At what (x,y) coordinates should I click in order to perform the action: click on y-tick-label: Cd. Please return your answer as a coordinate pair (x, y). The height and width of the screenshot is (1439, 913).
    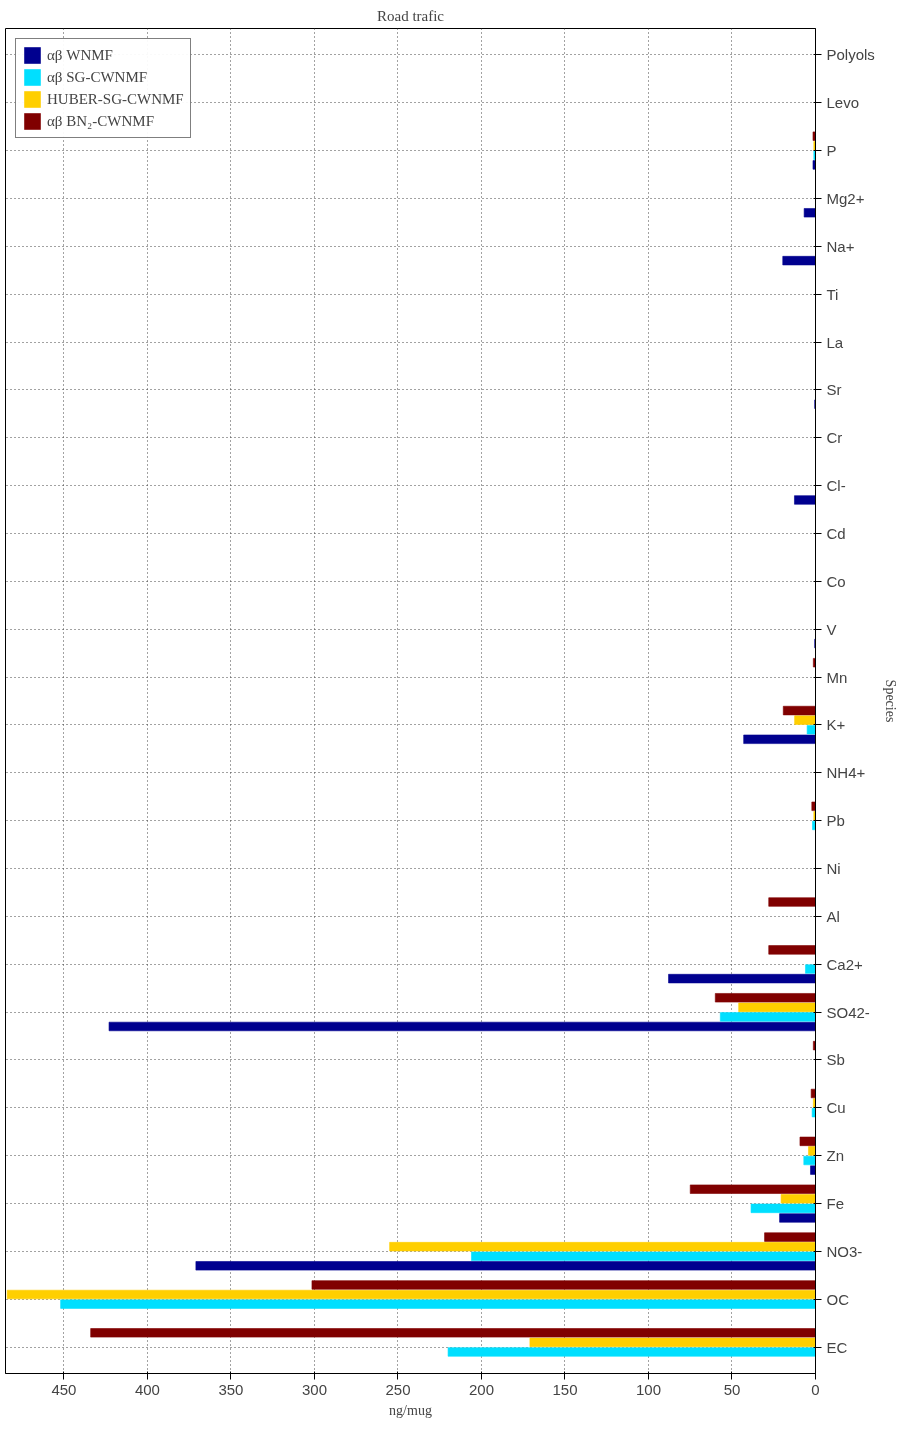
    Looking at the image, I should click on (836, 533).